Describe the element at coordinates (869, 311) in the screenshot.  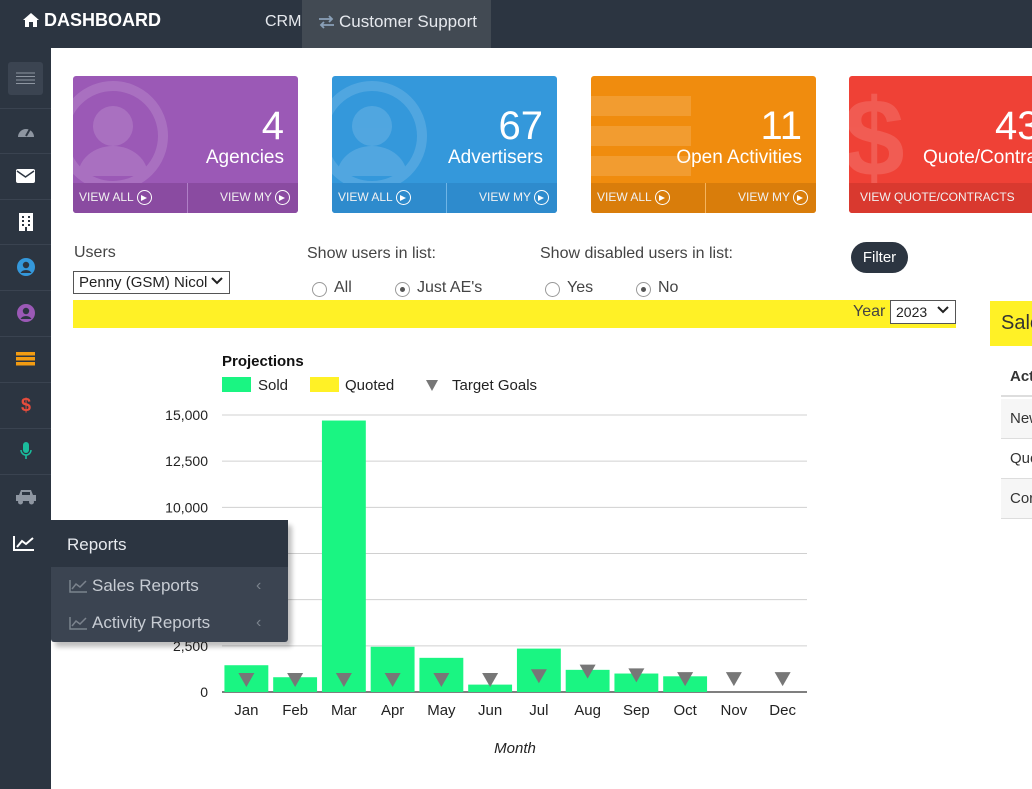
I see `year-label: Year` at that location.